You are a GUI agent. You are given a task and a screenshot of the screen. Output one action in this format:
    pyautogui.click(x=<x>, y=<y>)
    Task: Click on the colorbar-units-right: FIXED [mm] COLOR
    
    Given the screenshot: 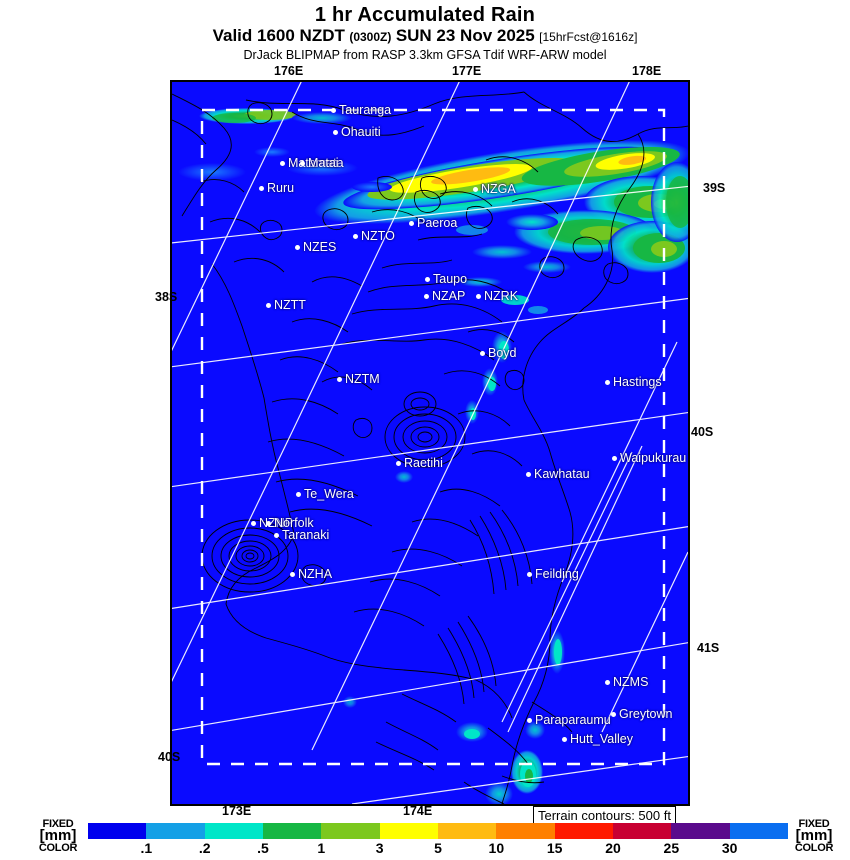 What is the action you would take?
    pyautogui.click(x=814, y=836)
    